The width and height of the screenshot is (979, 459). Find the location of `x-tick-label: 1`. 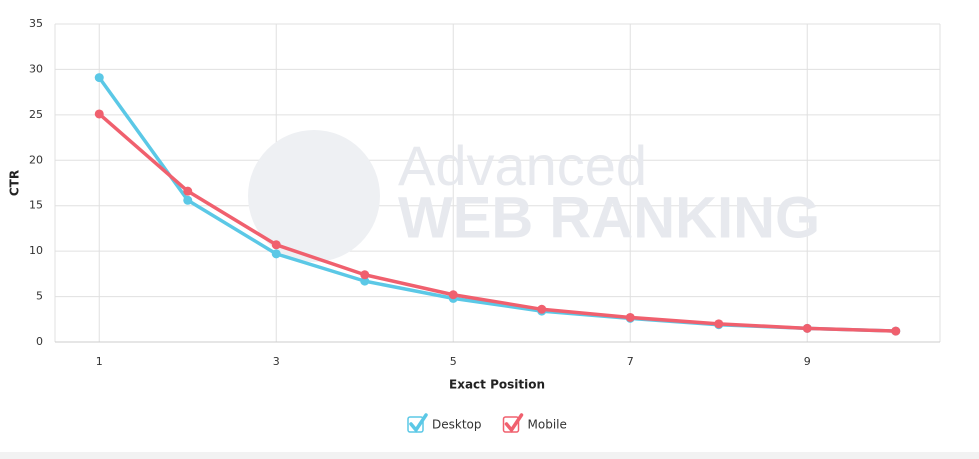

x-tick-label: 1 is located at coordinates (99, 361).